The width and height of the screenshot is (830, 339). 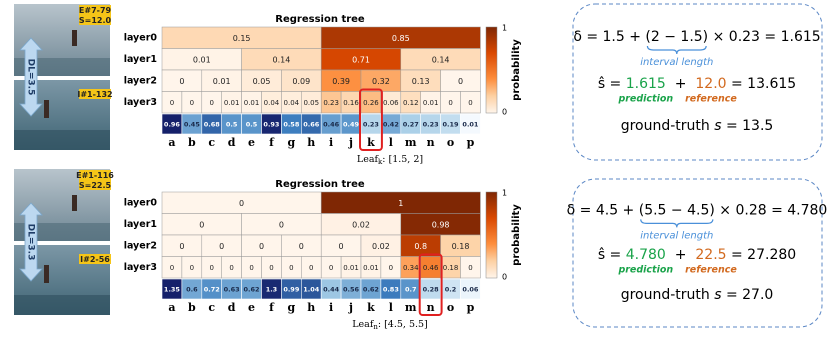 What do you see at coordinates (471, 142) in the screenshot?
I see `leaf-letter: p` at bounding box center [471, 142].